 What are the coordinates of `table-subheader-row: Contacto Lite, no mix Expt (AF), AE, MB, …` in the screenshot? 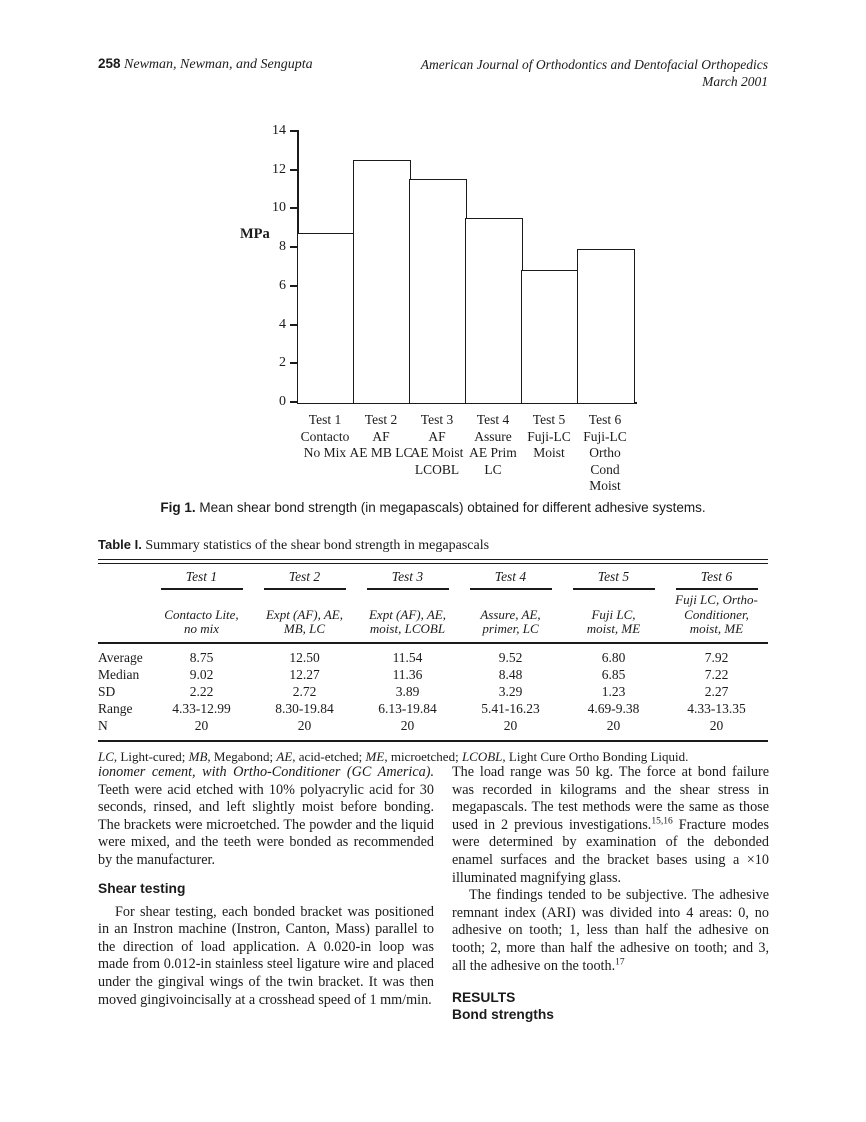 It's located at (433, 614).